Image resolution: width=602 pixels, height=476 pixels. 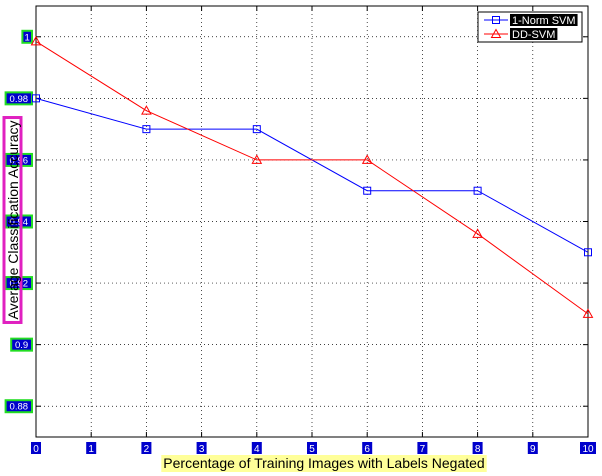 I want to click on x-tick-label: 3, so click(x=202, y=449).